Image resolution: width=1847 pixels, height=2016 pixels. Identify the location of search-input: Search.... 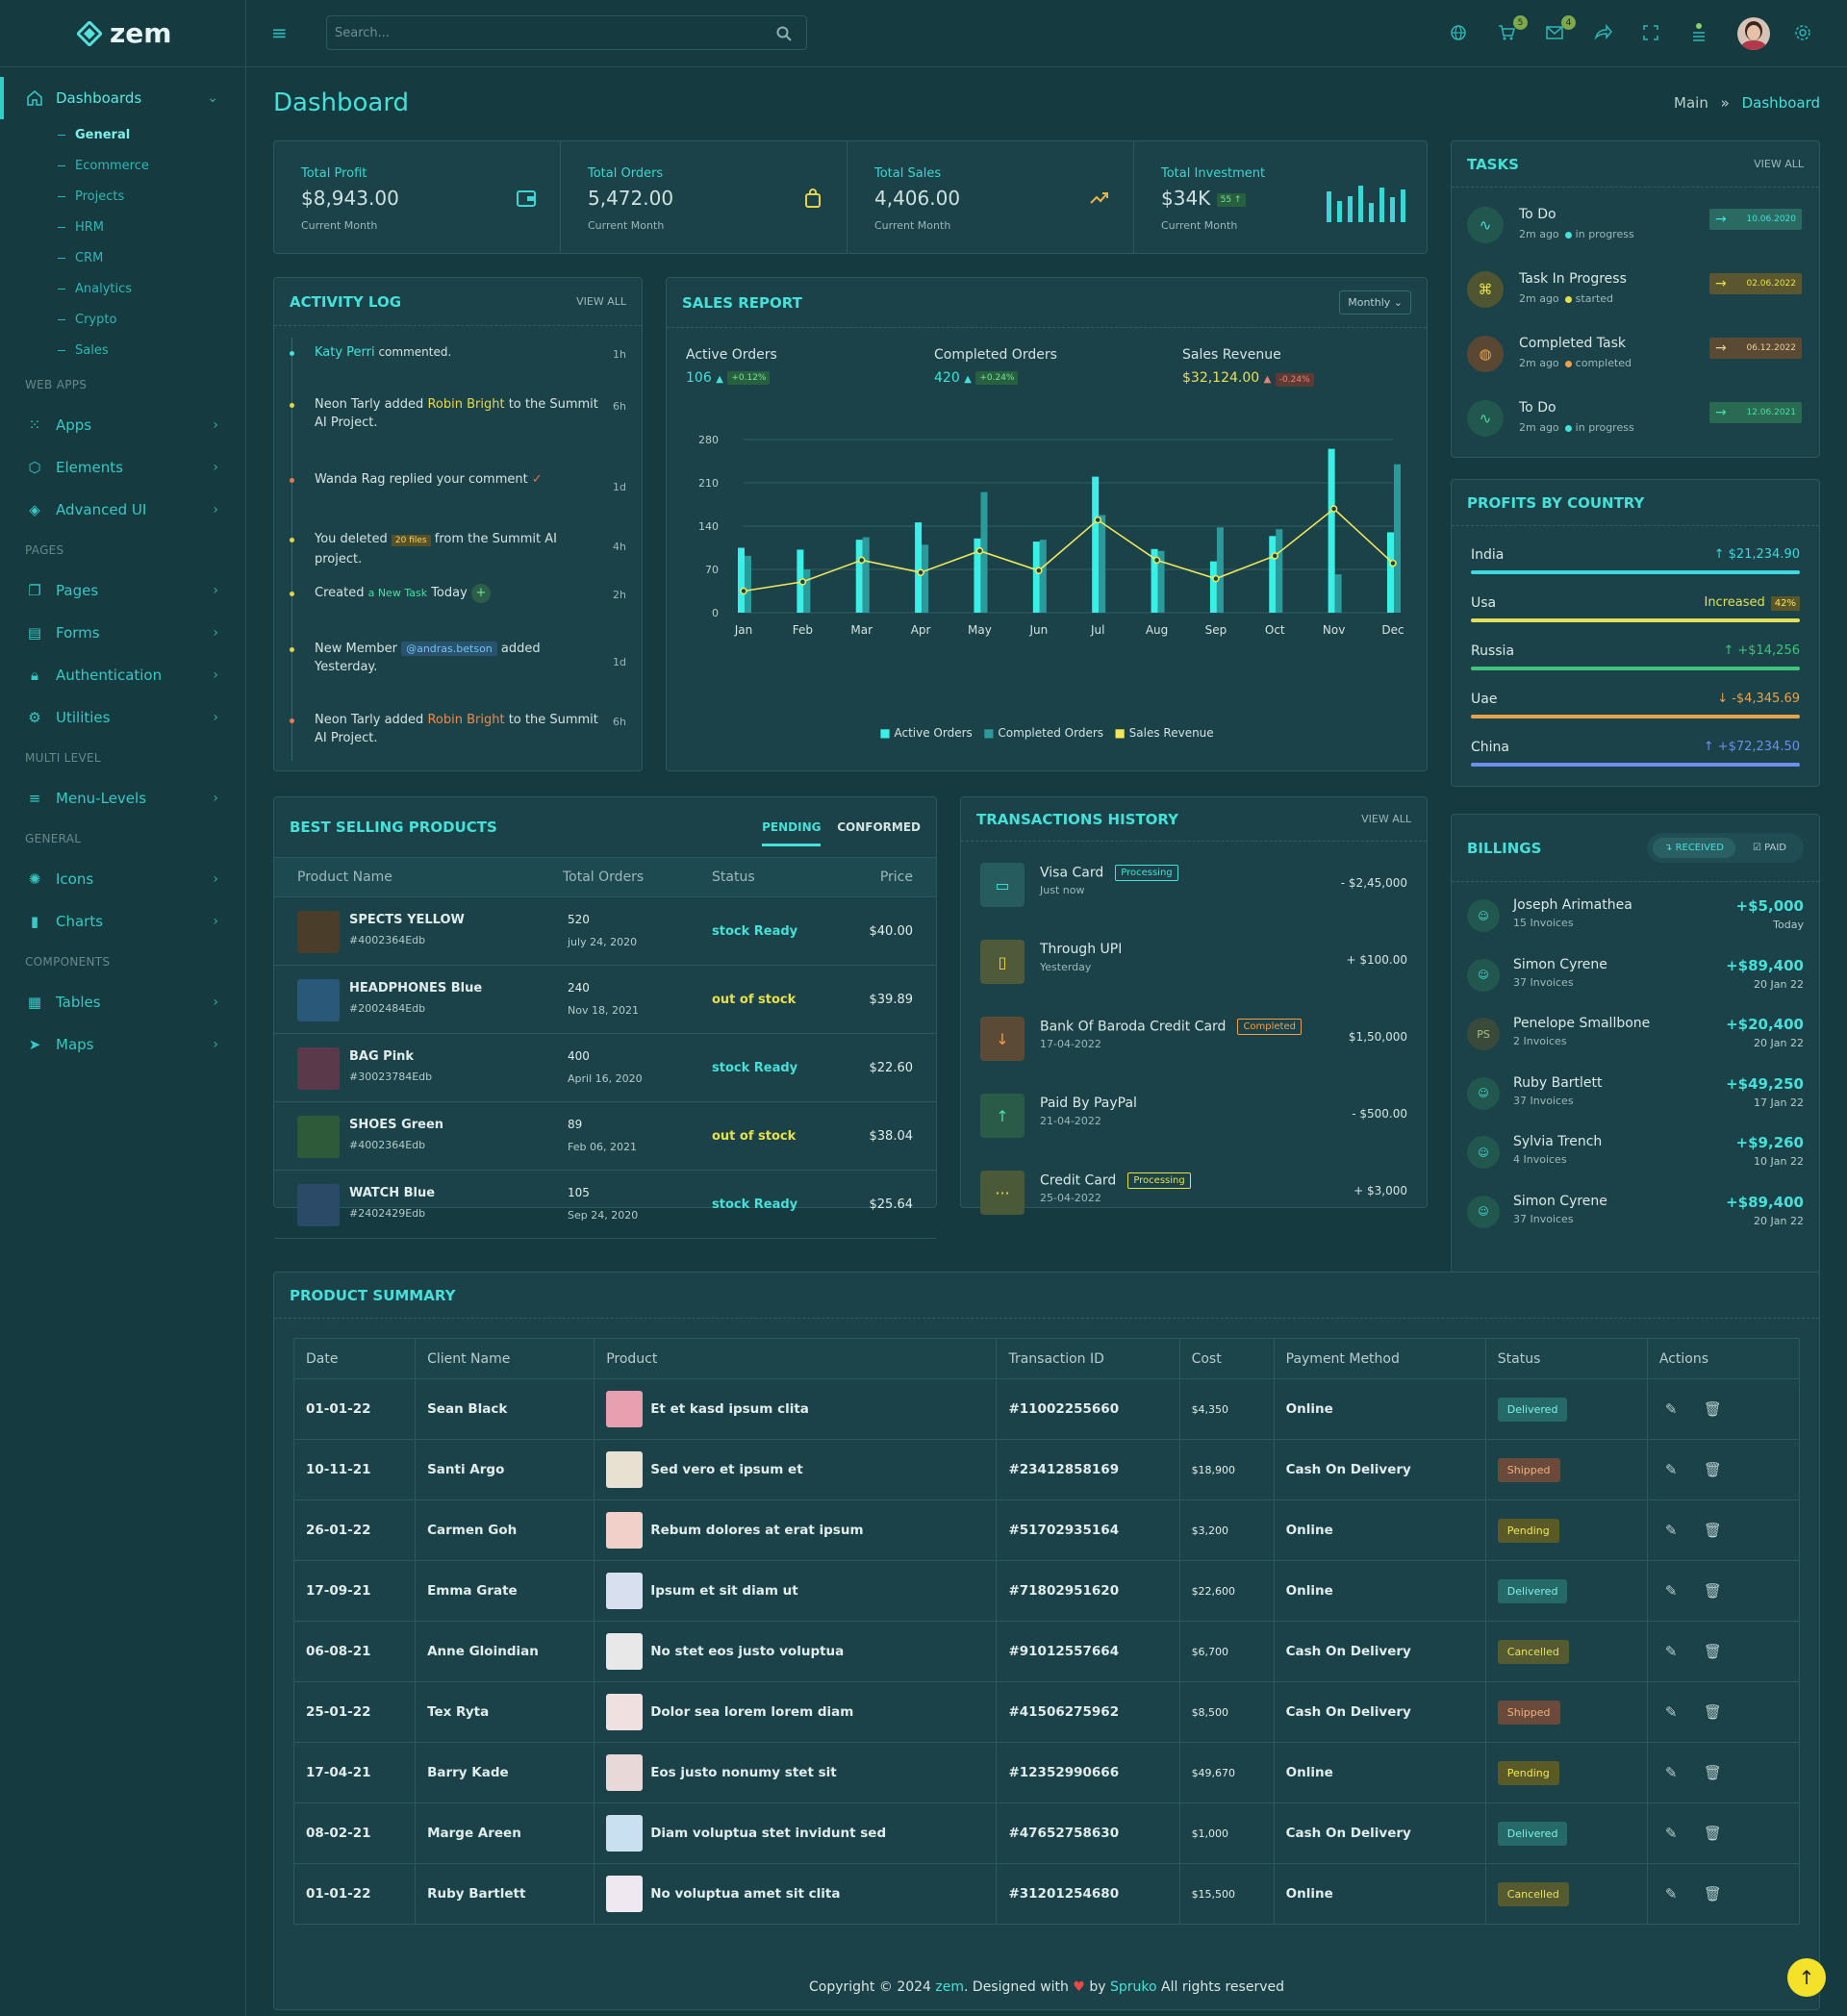
(566, 33).